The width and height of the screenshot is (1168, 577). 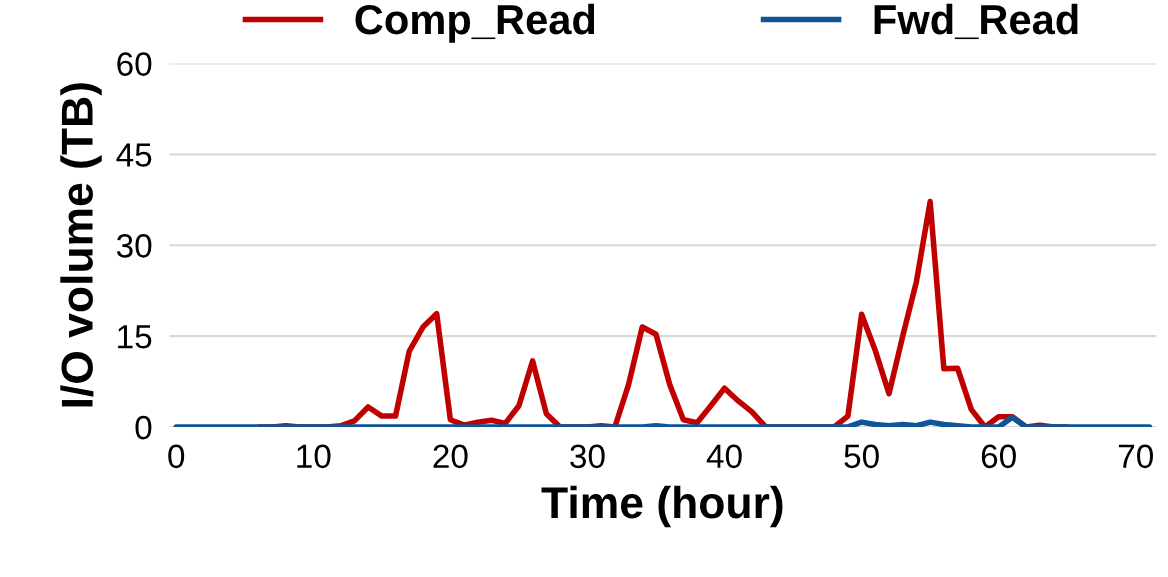 I want to click on y-tick-label: 15, so click(x=135, y=337).